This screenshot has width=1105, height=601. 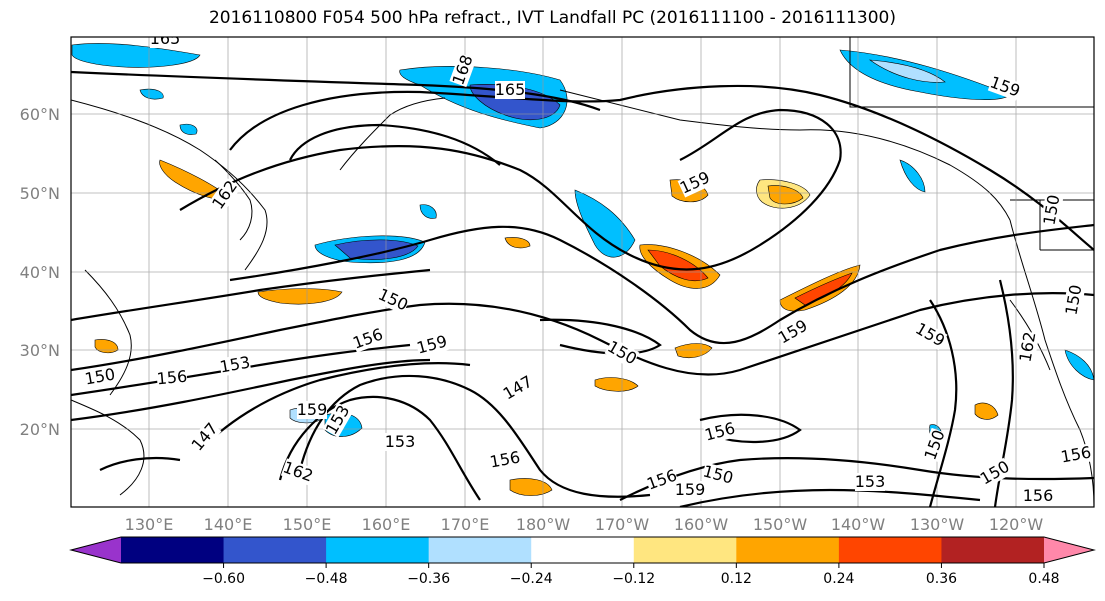 What do you see at coordinates (40, 350) in the screenshot?
I see `lat-label: 30°N` at bounding box center [40, 350].